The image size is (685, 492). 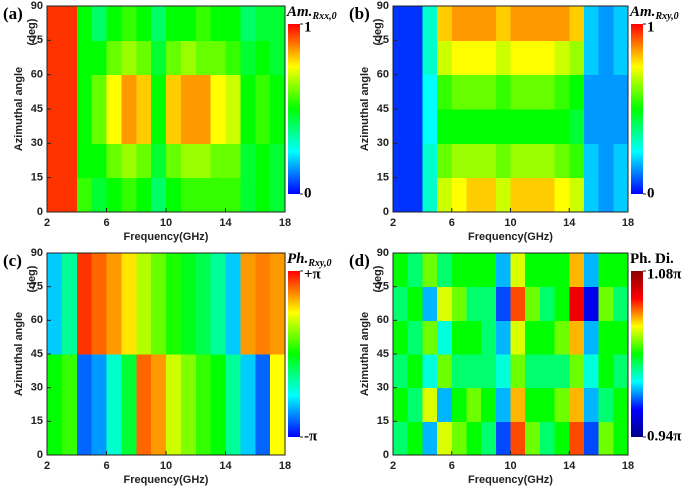 I want to click on colorbar-title: Ph.Rxy,0, so click(x=309, y=260).